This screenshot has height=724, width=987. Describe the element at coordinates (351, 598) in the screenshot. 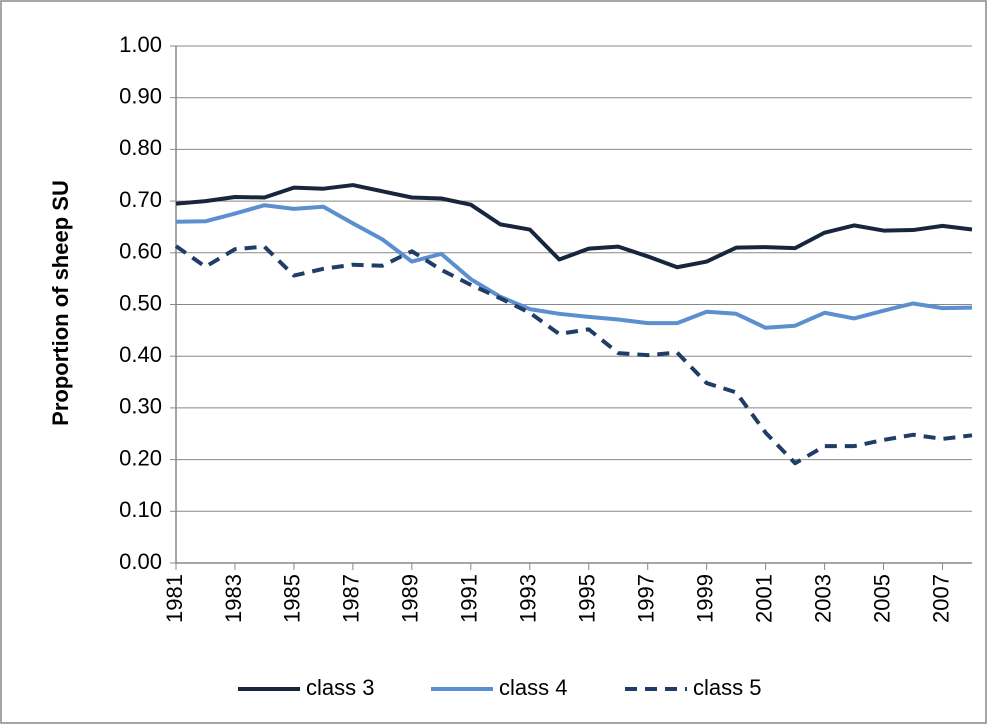

I see `x-tick-label: 1987` at that location.